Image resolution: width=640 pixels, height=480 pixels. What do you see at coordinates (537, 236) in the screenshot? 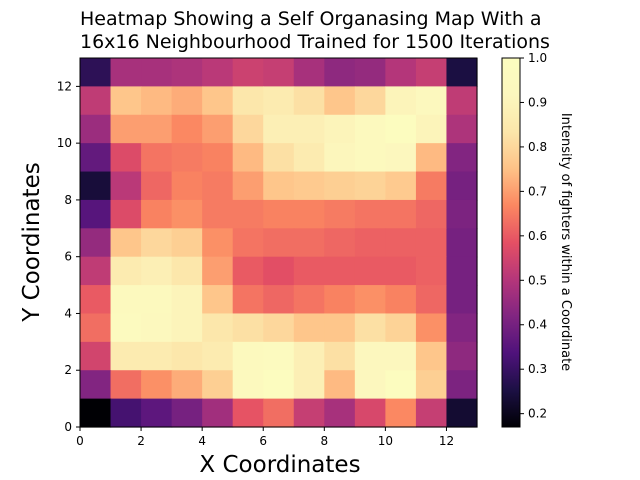
I see `colorbar-tick-label: 0.6` at bounding box center [537, 236].